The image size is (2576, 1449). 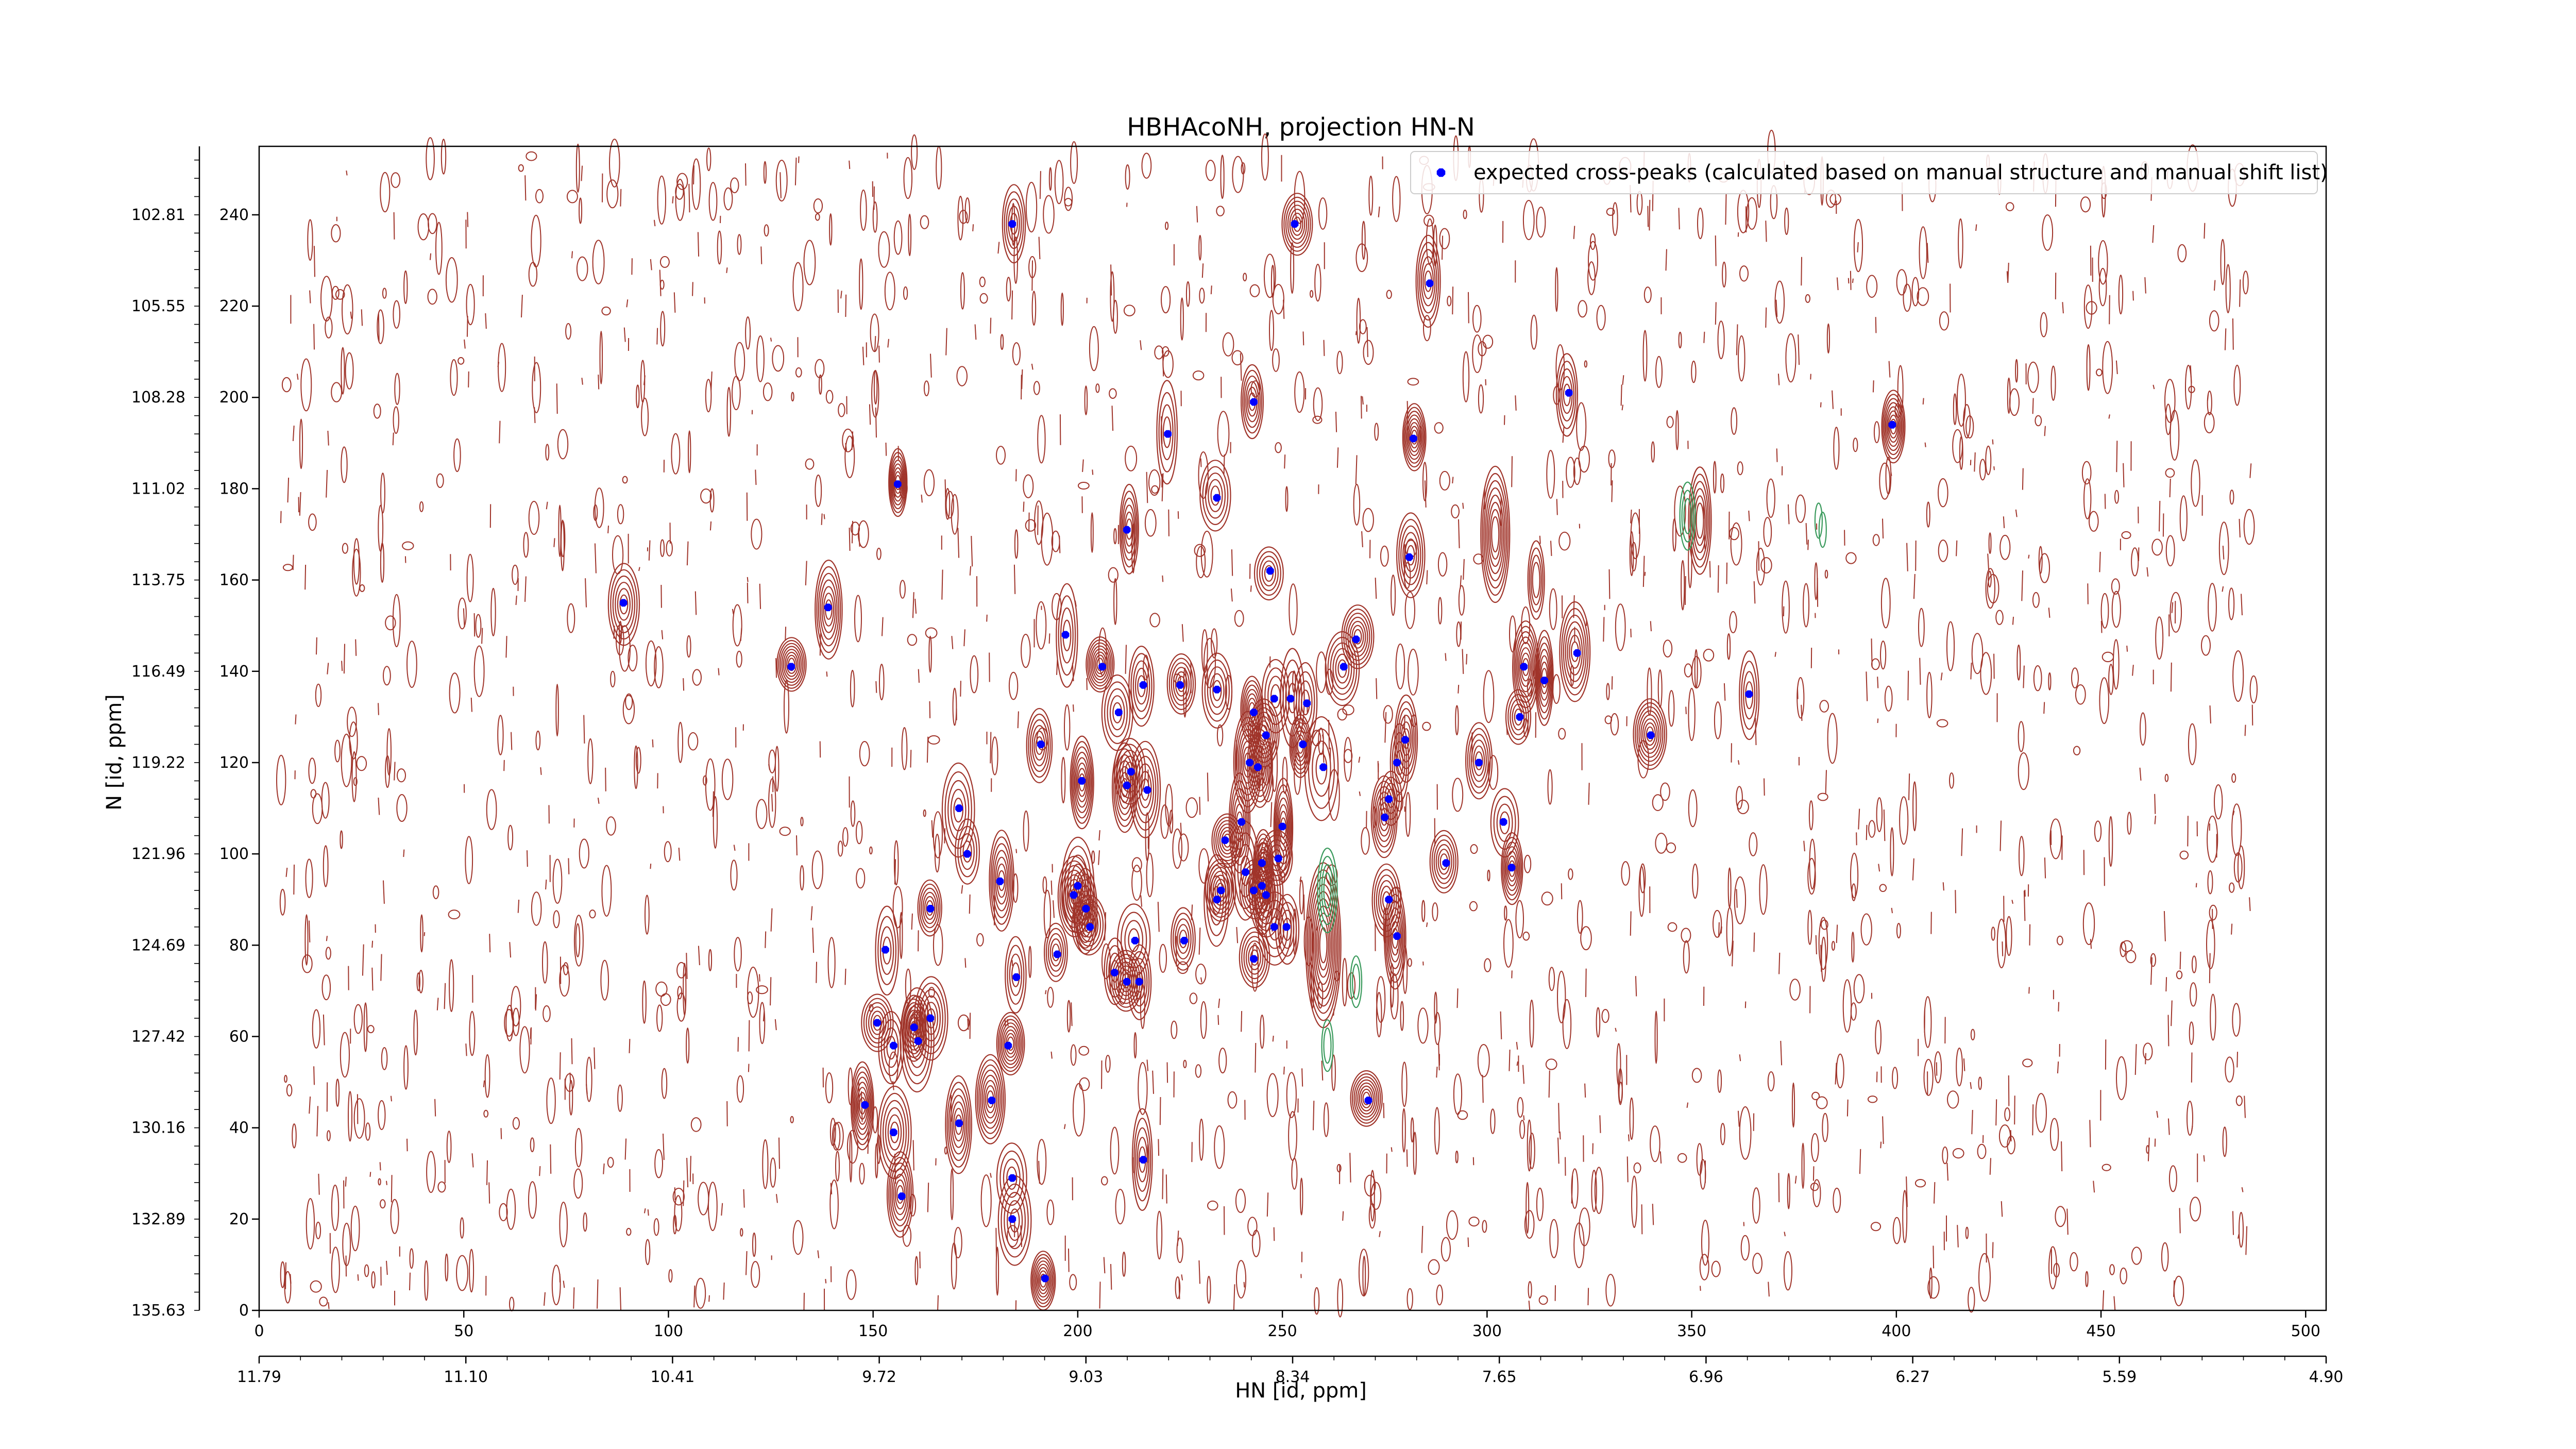 What do you see at coordinates (158, 398) in the screenshot?
I see `y-ppm-tick-label: 108.28` at bounding box center [158, 398].